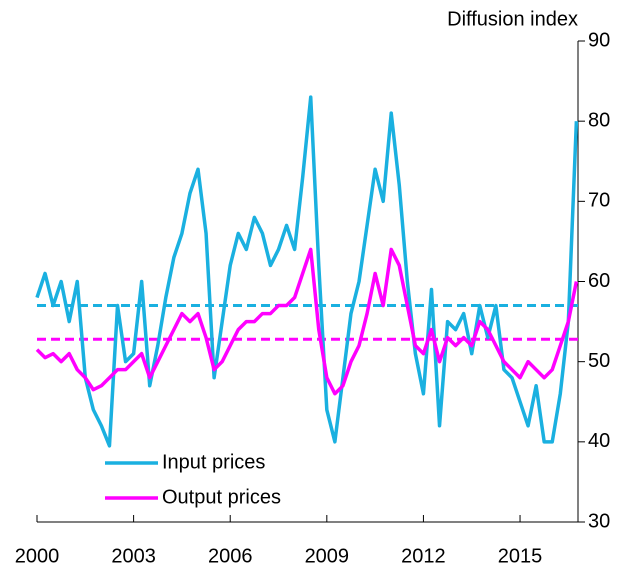 The width and height of the screenshot is (633, 570). Describe the element at coordinates (327, 556) in the screenshot. I see `x-tick-label: 2009` at that location.